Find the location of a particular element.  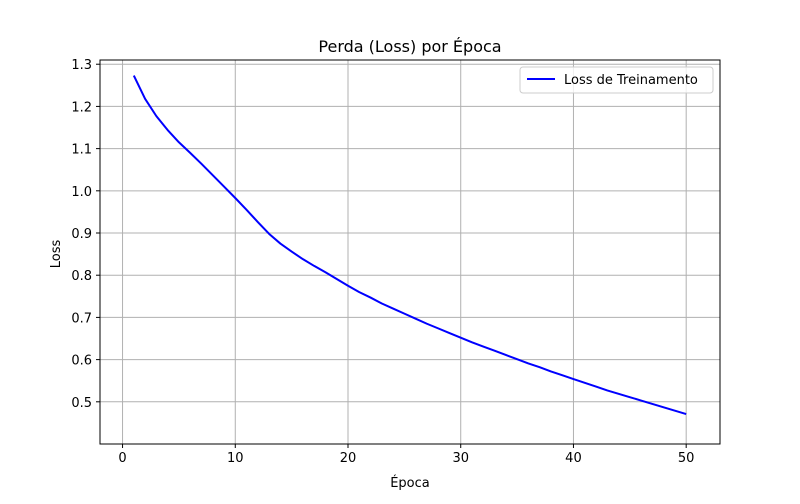

x-axis-ticks: 0 10 20 30 40 50 is located at coordinates (406, 455).